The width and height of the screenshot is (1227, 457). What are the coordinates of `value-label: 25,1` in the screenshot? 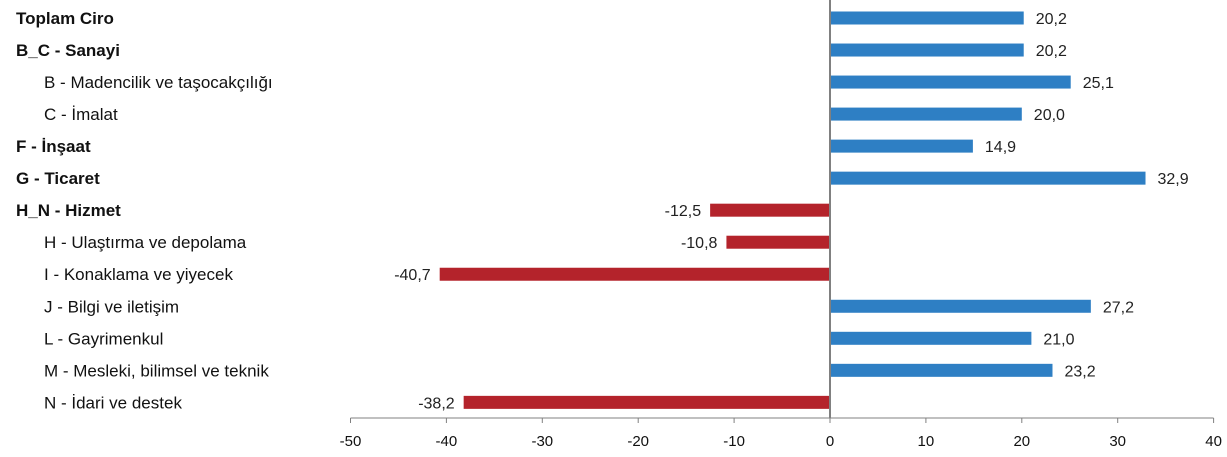 It's located at (1098, 83).